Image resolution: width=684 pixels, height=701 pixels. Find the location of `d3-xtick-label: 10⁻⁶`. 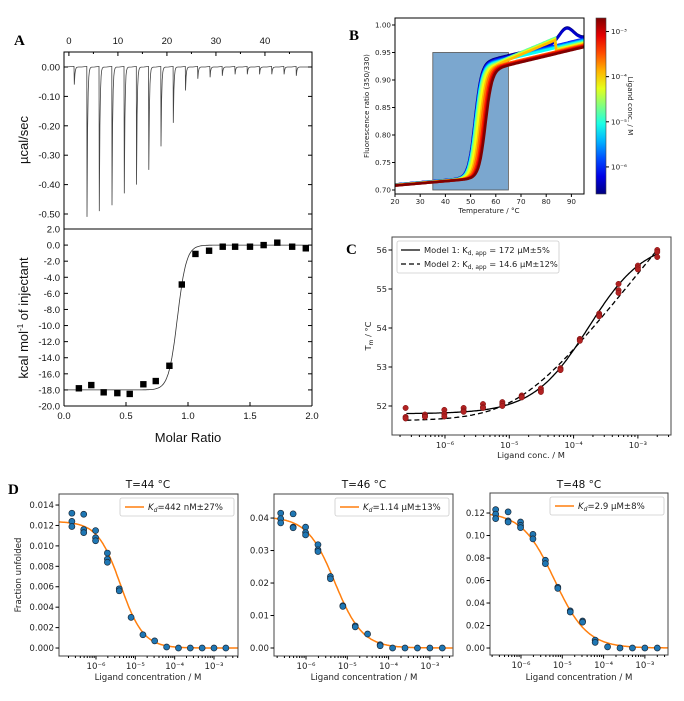

d3-xtick-label: 10⁻⁶ is located at coordinates (521, 666).